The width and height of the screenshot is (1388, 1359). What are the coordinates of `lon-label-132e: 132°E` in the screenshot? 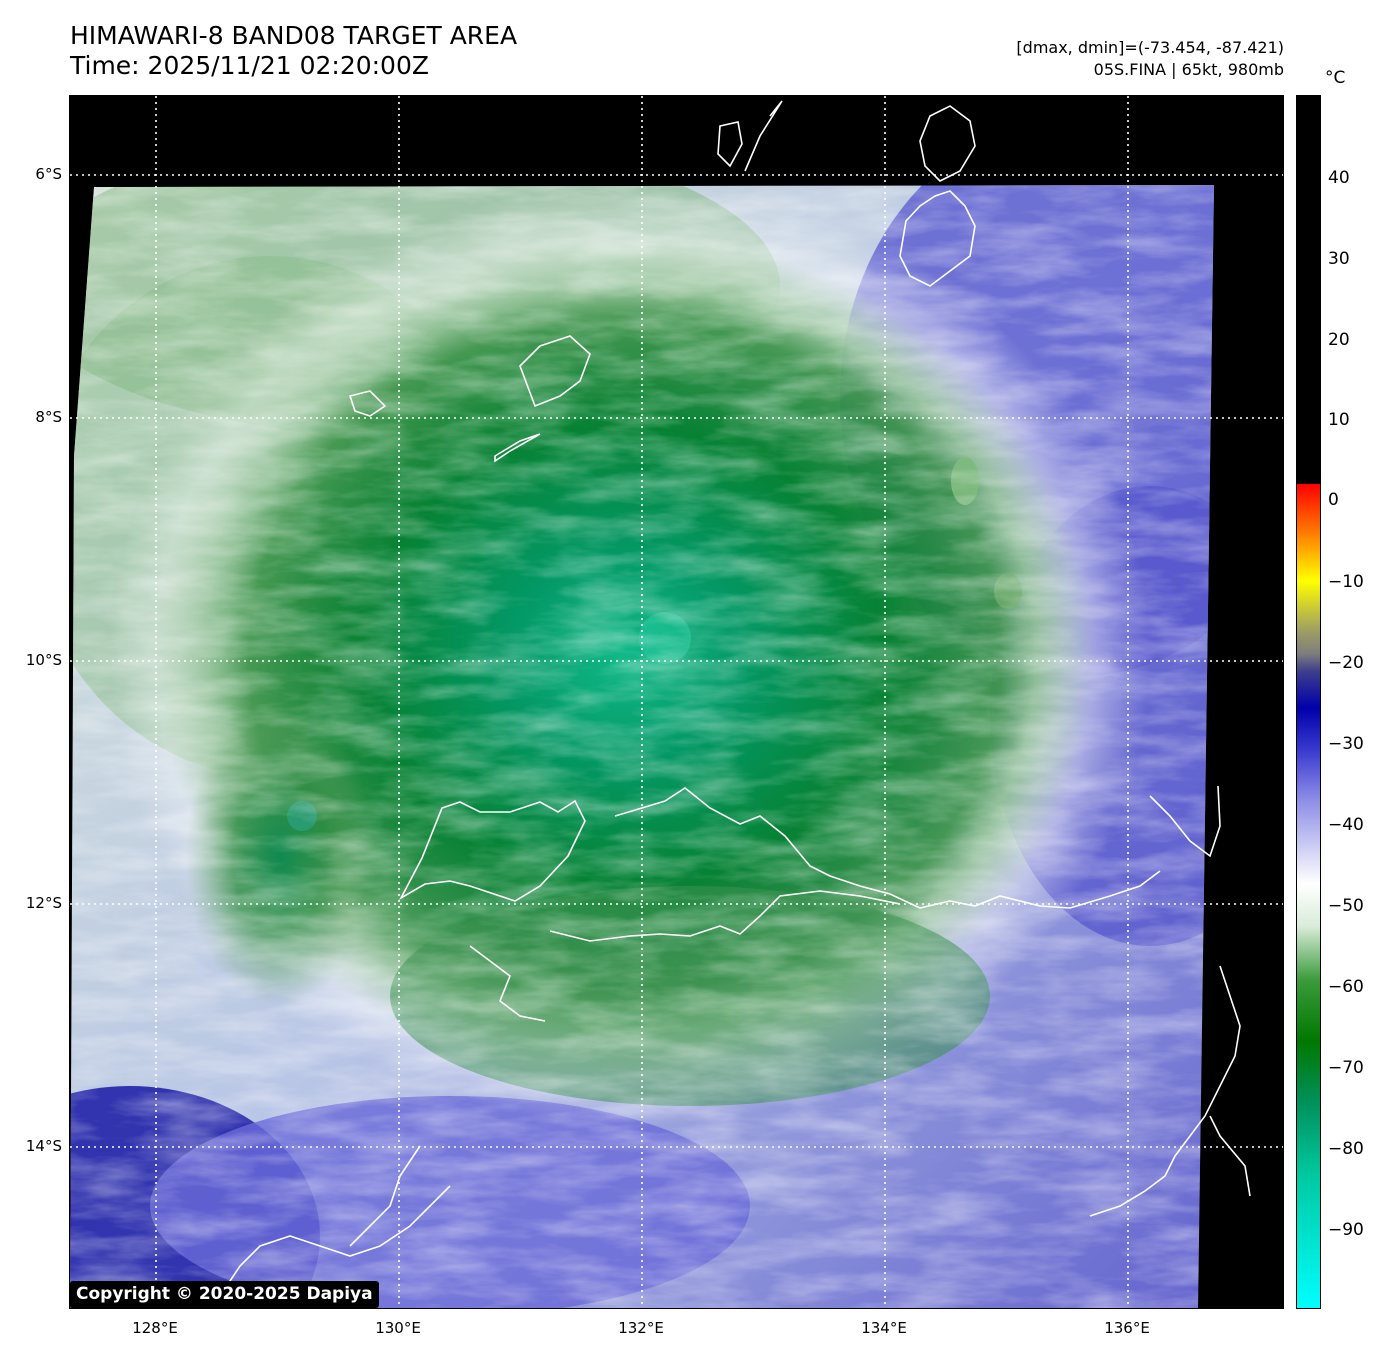 It's located at (641, 1328).